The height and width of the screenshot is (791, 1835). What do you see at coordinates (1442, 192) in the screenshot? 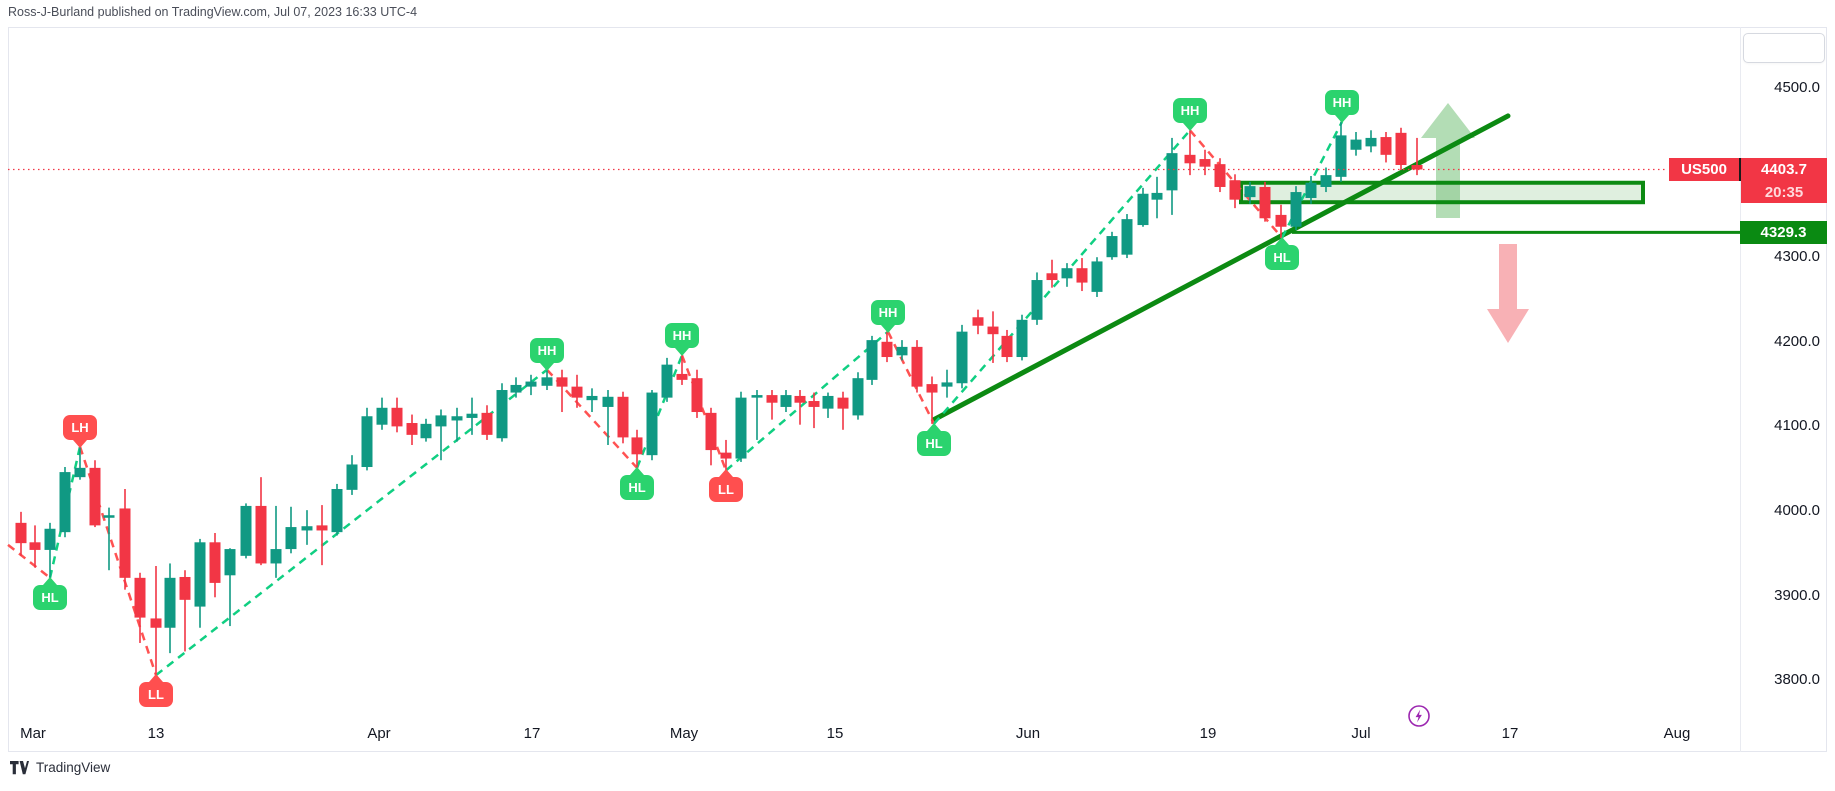
I see `supply-zone` at bounding box center [1442, 192].